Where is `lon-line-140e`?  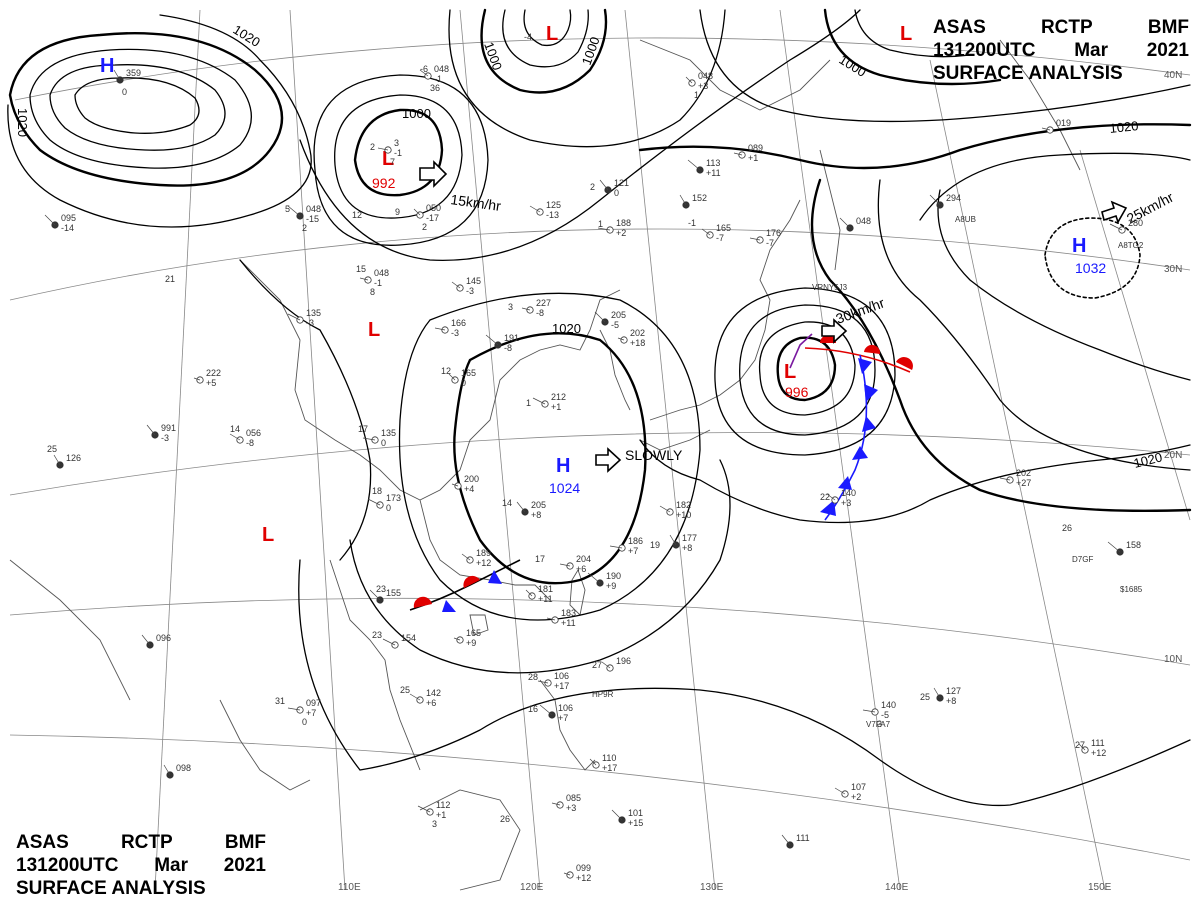 lon-line-140e is located at coordinates (840, 450).